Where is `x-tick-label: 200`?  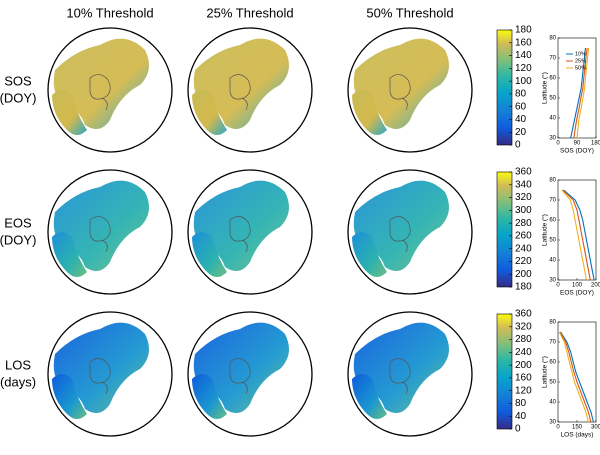 x-tick-label: 200 is located at coordinates (595, 286).